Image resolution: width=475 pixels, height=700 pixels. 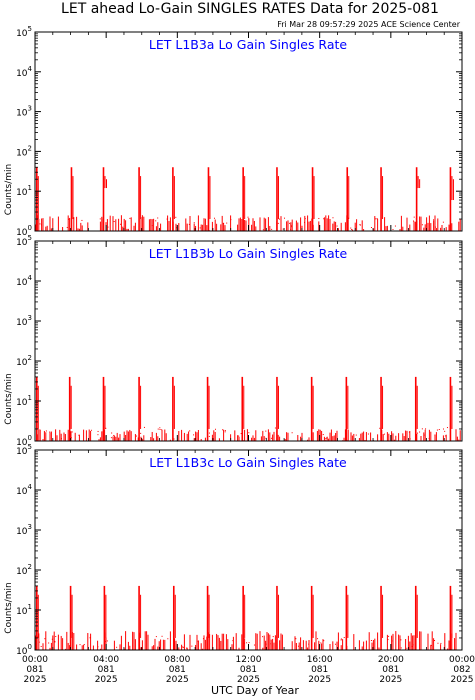 I want to click on y-tick-label: 10³, so click(x=24, y=530).